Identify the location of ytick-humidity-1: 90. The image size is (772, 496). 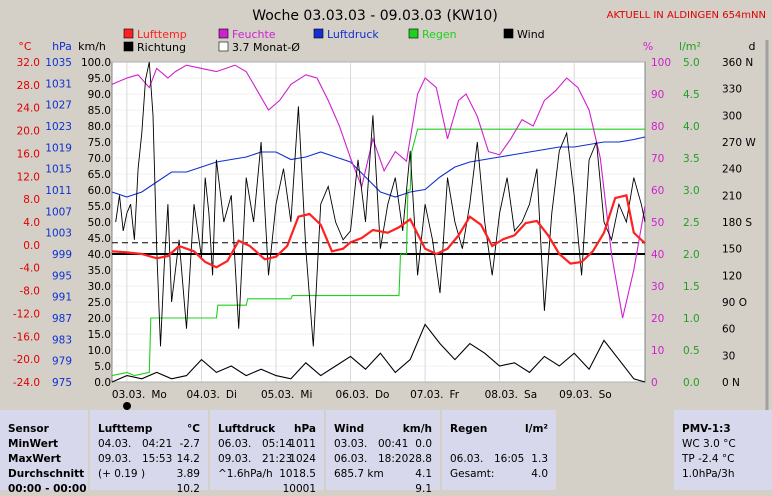
(657, 95).